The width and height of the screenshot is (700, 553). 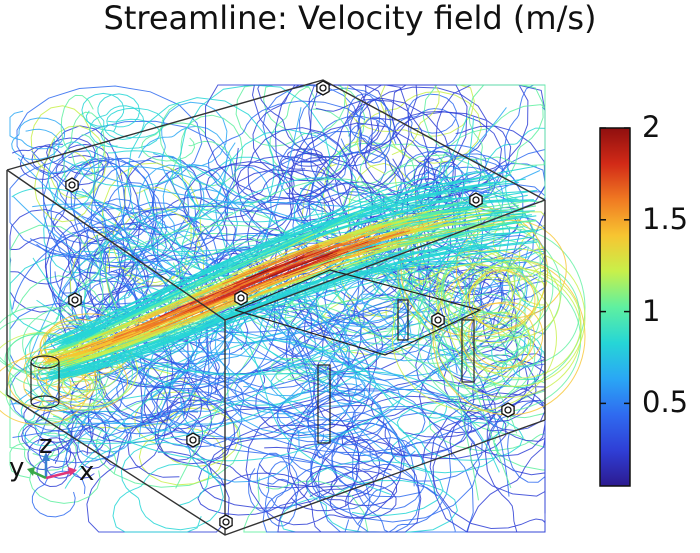 What do you see at coordinates (615, 307) in the screenshot?
I see `colorbar` at bounding box center [615, 307].